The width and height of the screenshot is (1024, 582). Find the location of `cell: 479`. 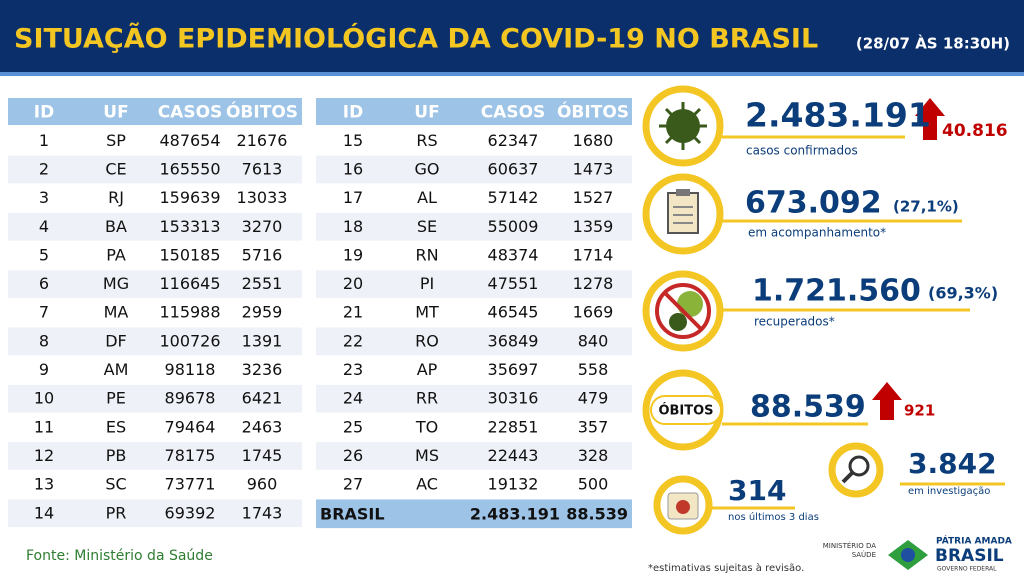

cell: 479 is located at coordinates (593, 398).